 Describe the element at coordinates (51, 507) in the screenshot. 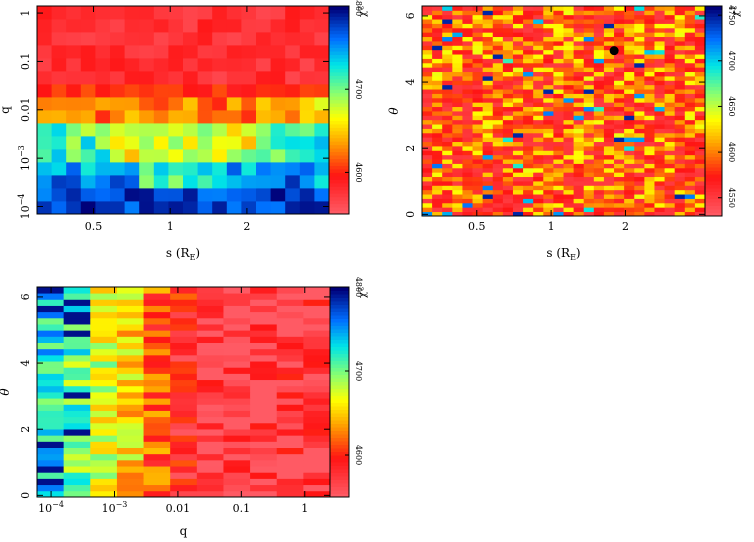

I see `x-tick-label: 10−4` at that location.